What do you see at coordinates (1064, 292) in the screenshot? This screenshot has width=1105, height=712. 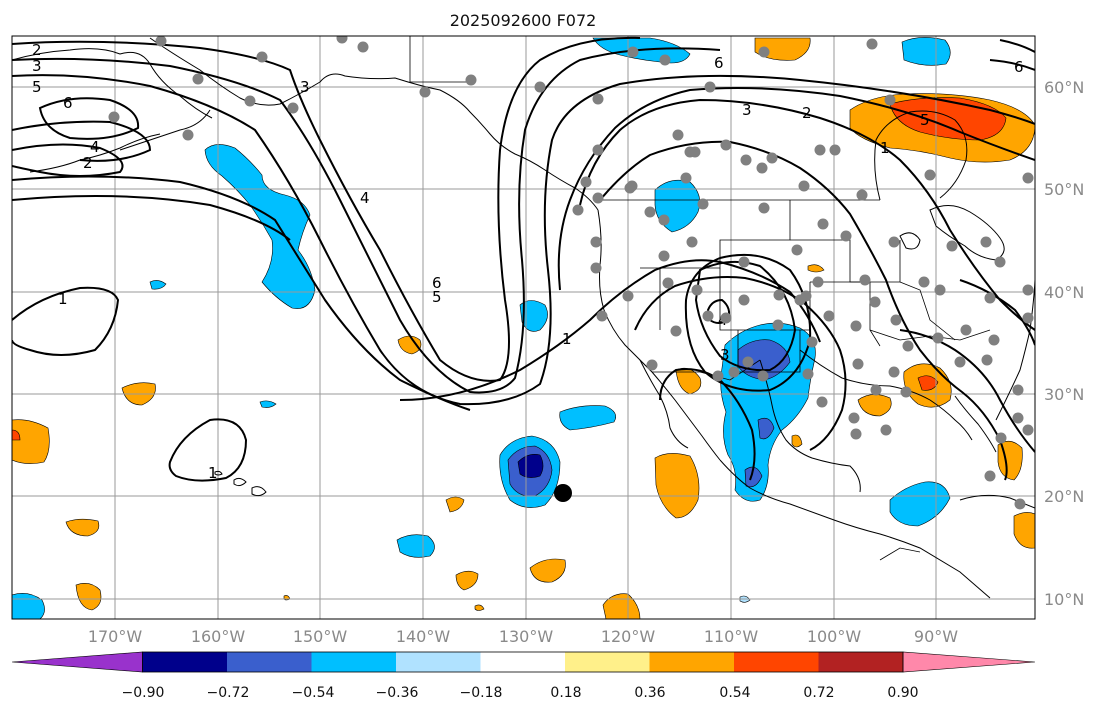 I see `lat-label: 40°N` at bounding box center [1064, 292].